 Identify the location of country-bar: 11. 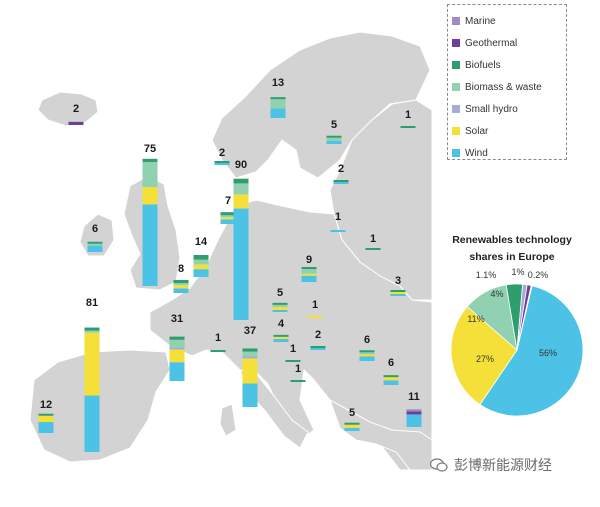
(414, 409).